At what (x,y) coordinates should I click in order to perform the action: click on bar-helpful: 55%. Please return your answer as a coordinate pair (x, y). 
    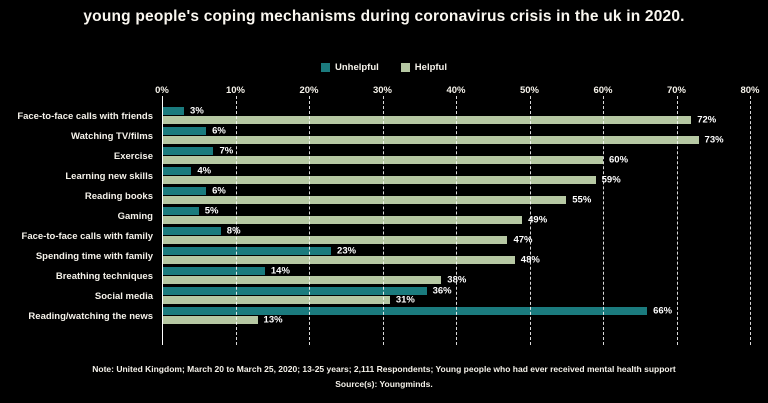
    Looking at the image, I should click on (376, 200).